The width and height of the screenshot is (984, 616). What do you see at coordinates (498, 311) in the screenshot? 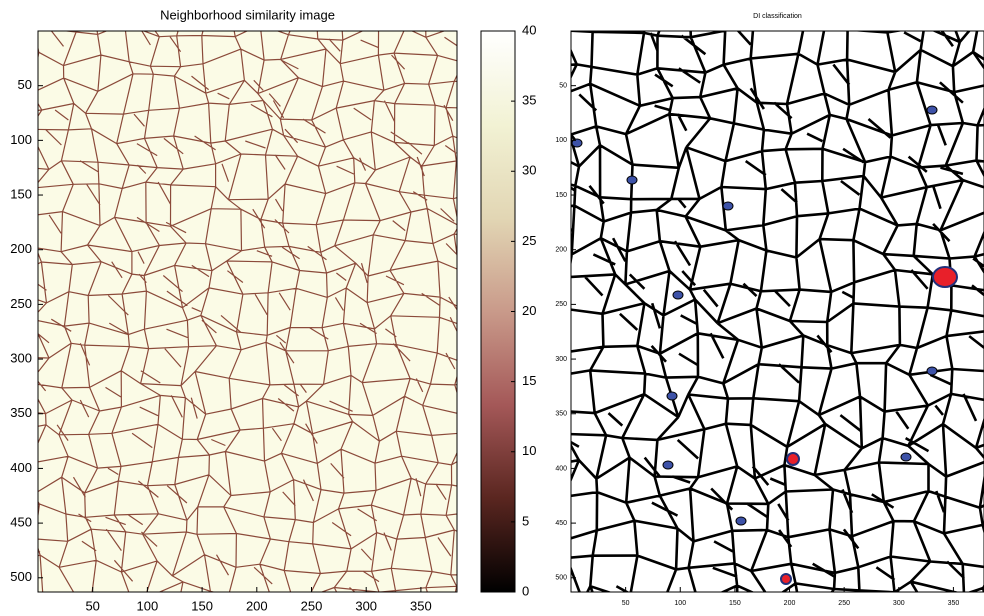
I see `colorbar` at bounding box center [498, 311].